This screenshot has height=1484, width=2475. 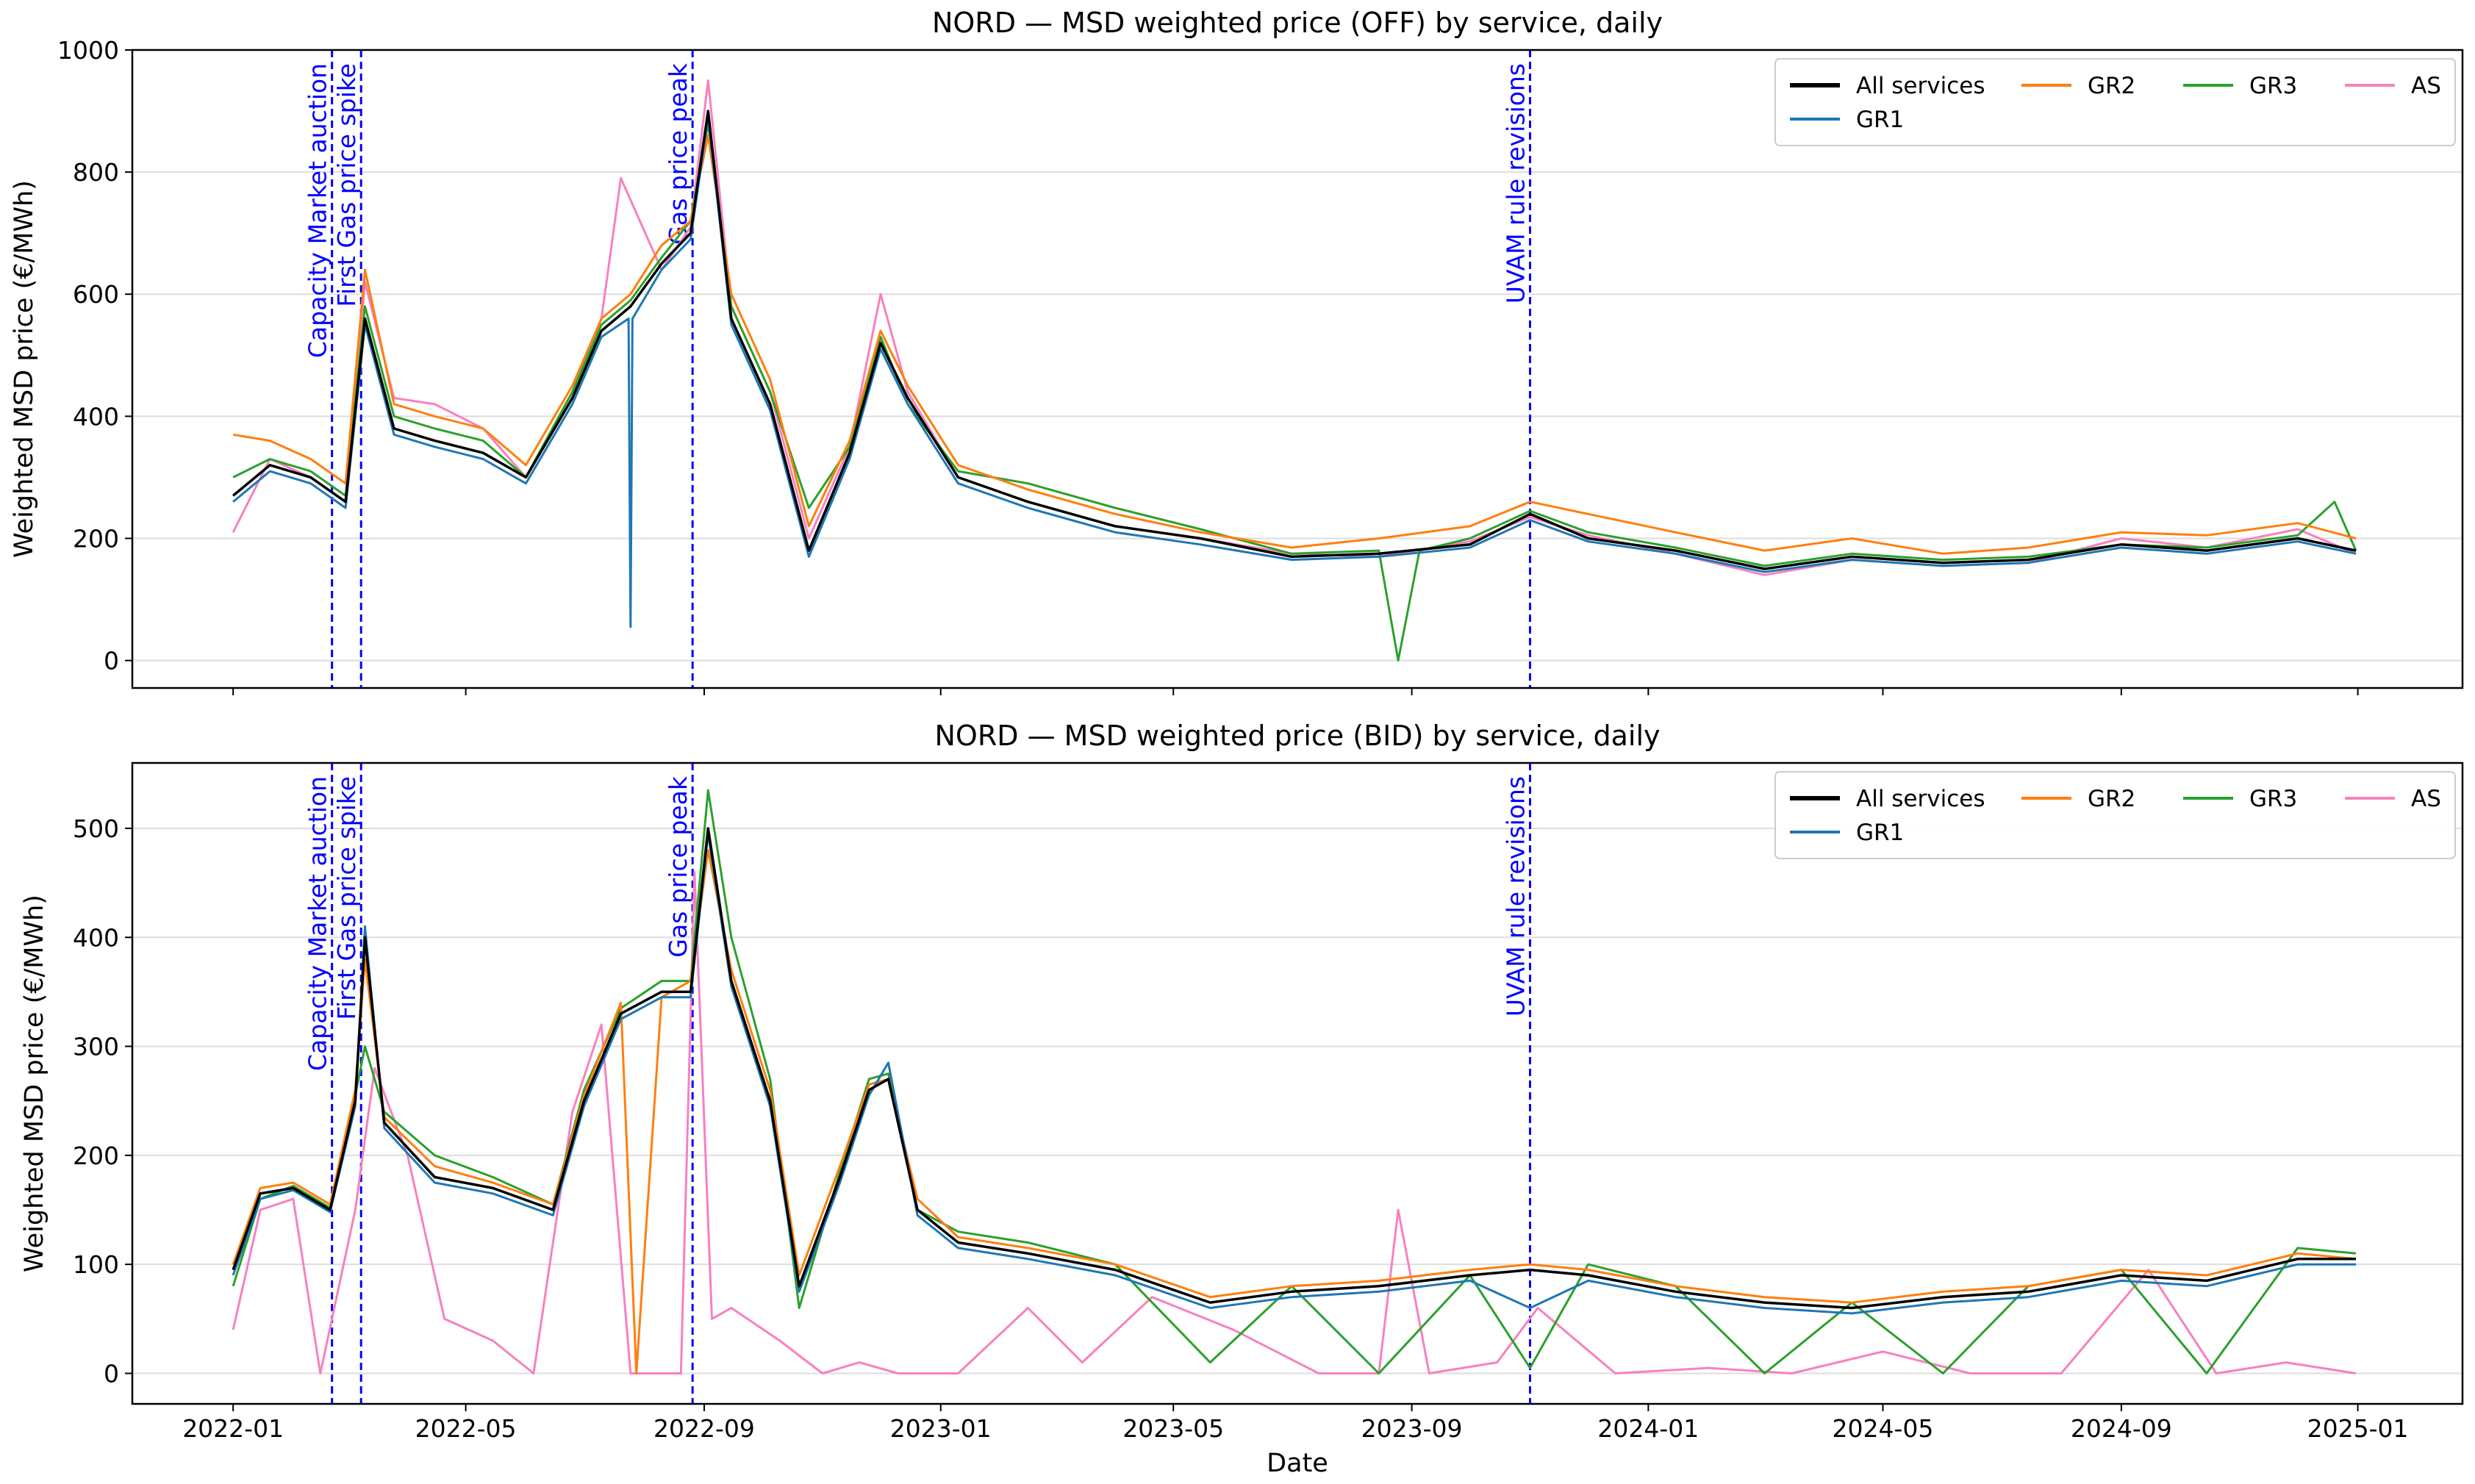 What do you see at coordinates (1298, 1464) in the screenshot?
I see `x-axis-label: Date` at bounding box center [1298, 1464].